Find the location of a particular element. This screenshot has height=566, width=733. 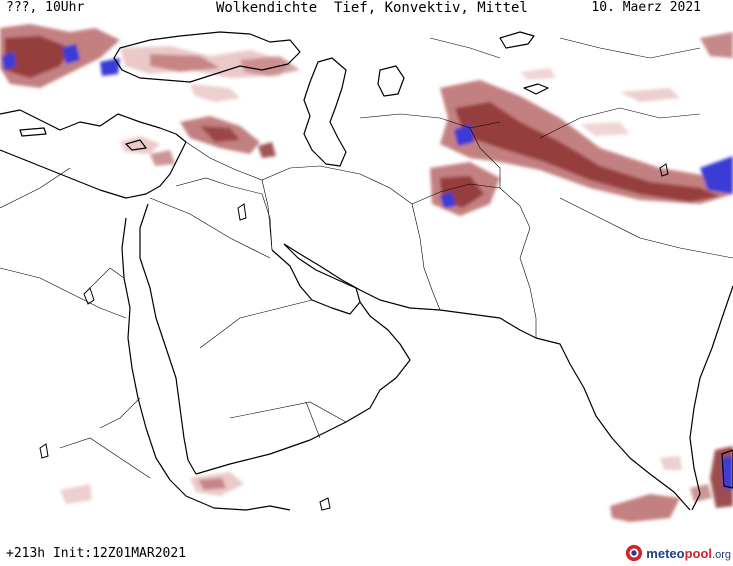

iran-south-coast is located at coordinates (410, 291).